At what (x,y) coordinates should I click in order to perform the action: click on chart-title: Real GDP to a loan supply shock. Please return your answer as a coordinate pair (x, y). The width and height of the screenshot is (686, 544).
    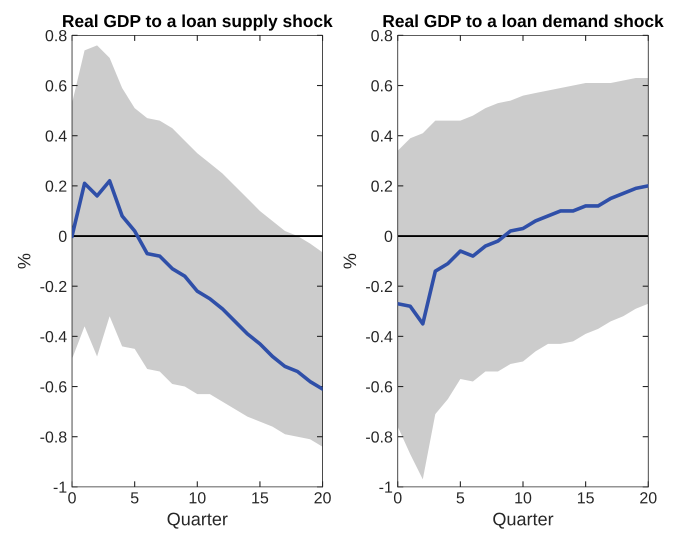
    Looking at the image, I should click on (198, 22).